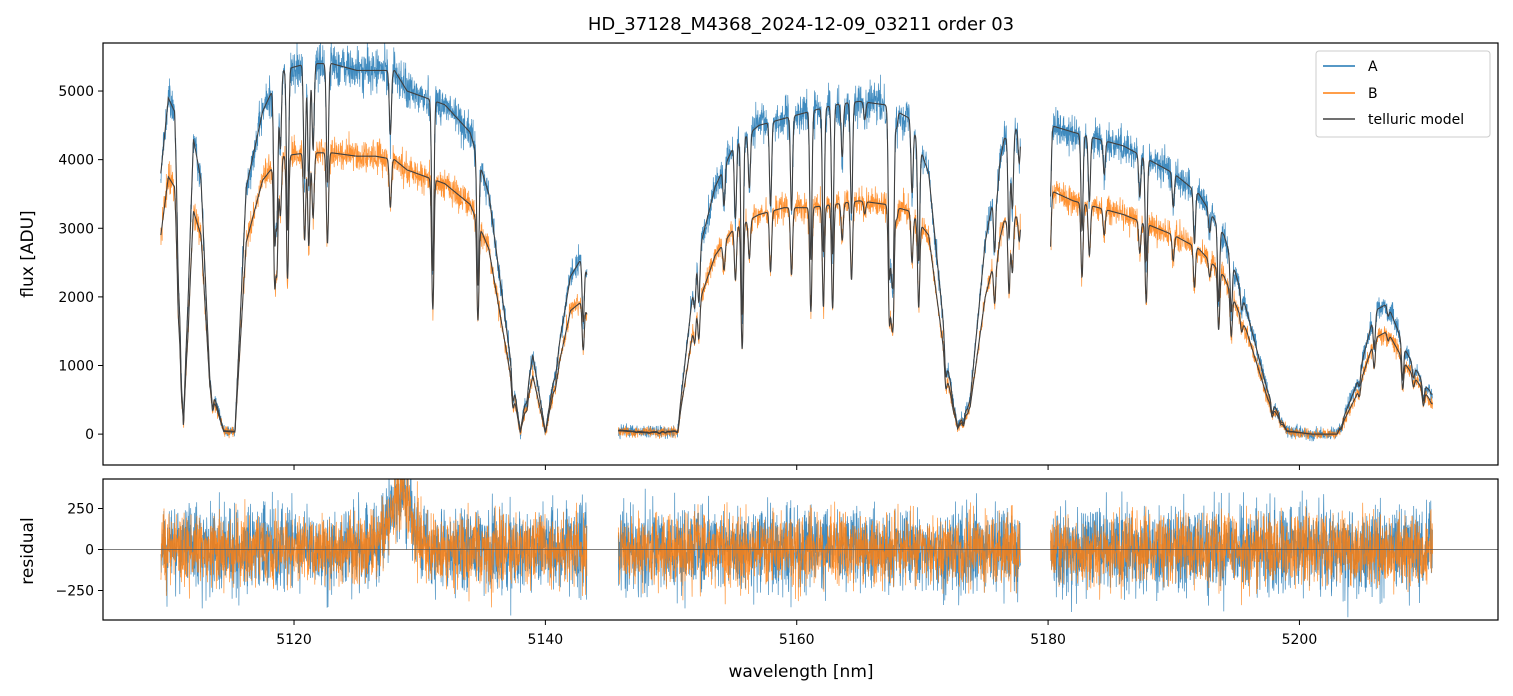  I want to click on residual-y-tick-label-250: 250, so click(80, 510).